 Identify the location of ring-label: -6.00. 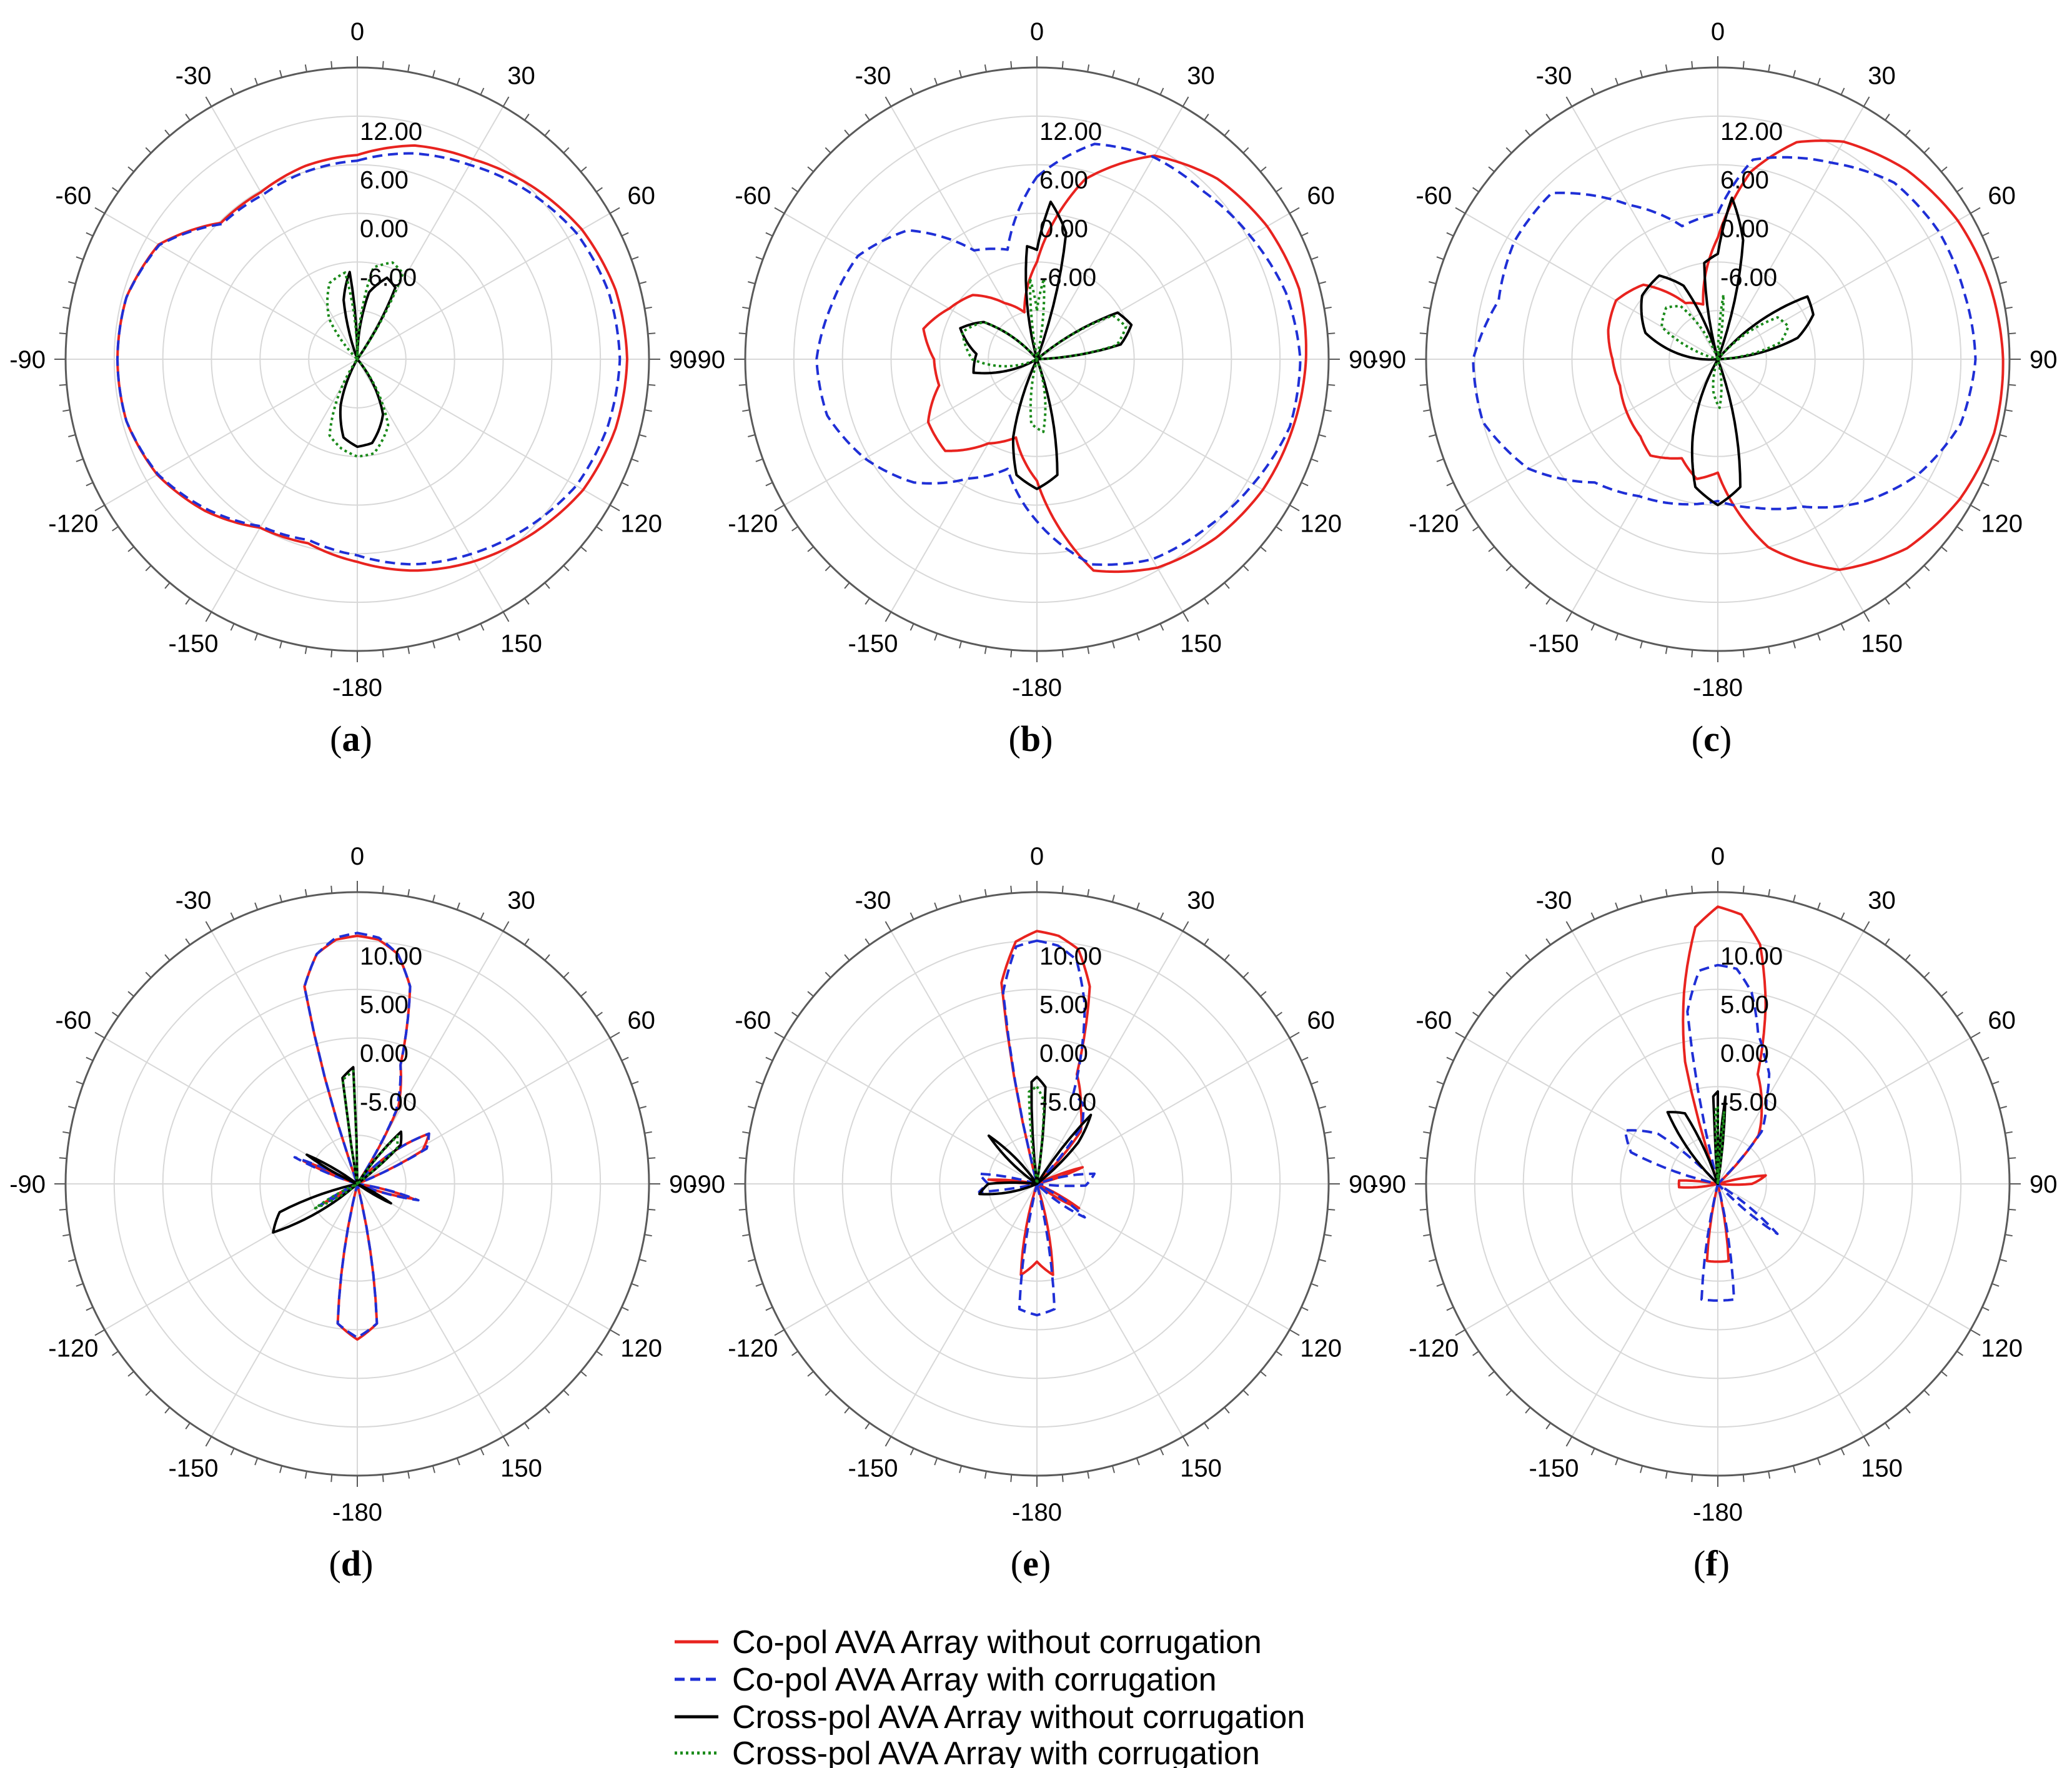
(388, 278).